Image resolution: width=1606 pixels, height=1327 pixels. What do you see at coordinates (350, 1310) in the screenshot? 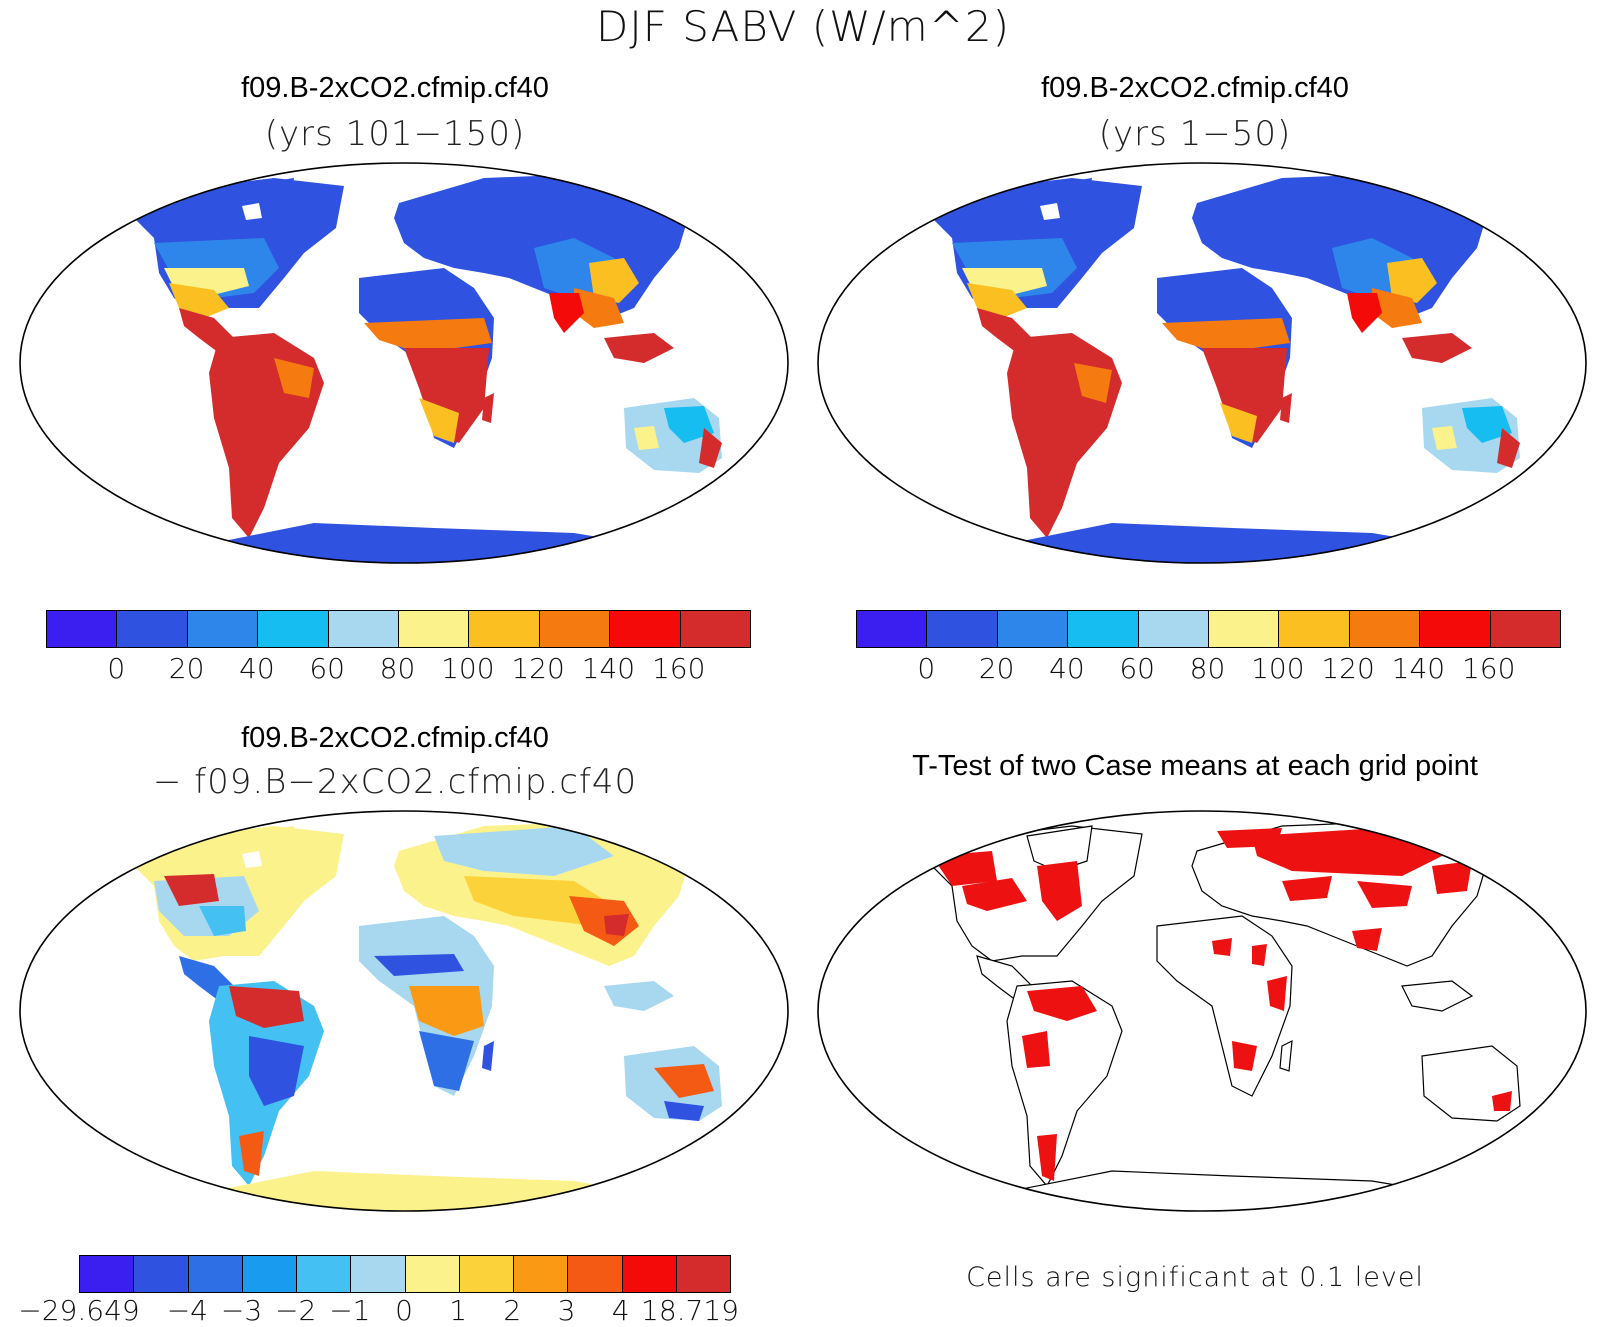
I see `panel3-tick-label: −1` at bounding box center [350, 1310].